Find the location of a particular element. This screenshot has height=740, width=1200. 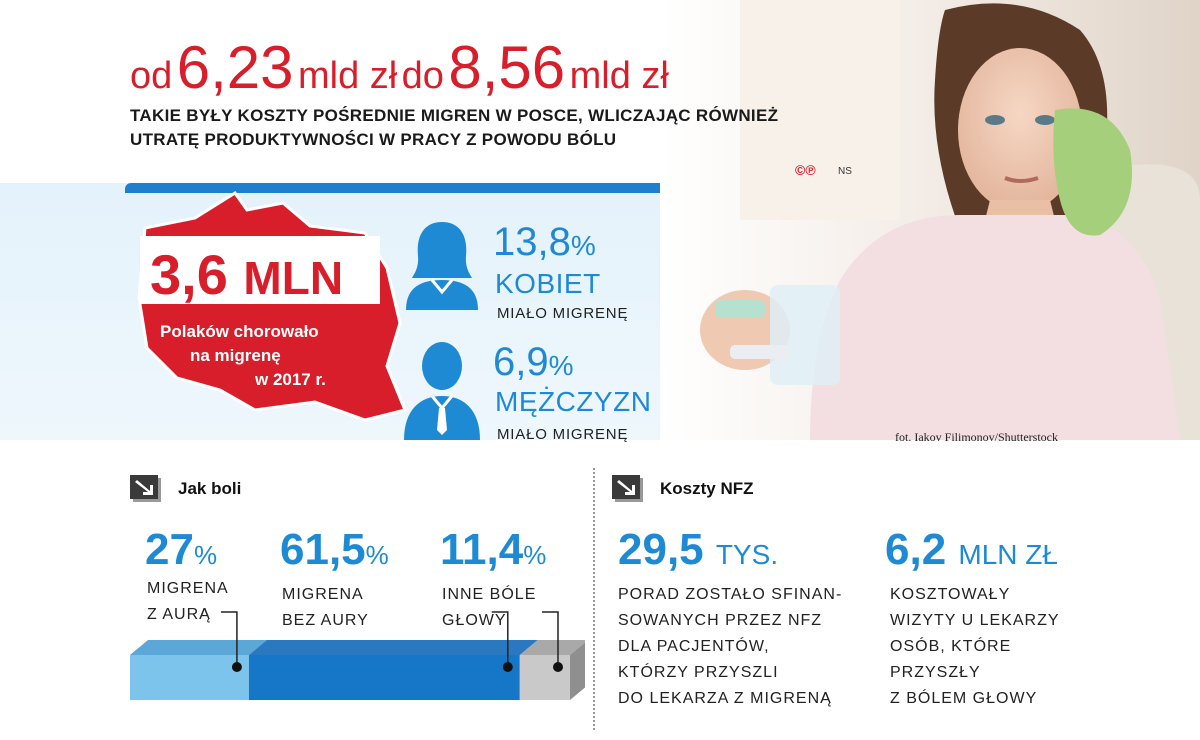

women-group-label: KOBIET is located at coordinates (548, 283).